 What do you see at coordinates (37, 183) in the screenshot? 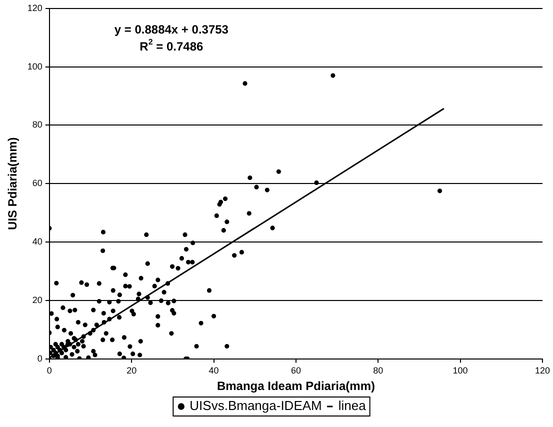
I see `y-tick-label: 60` at bounding box center [37, 183].